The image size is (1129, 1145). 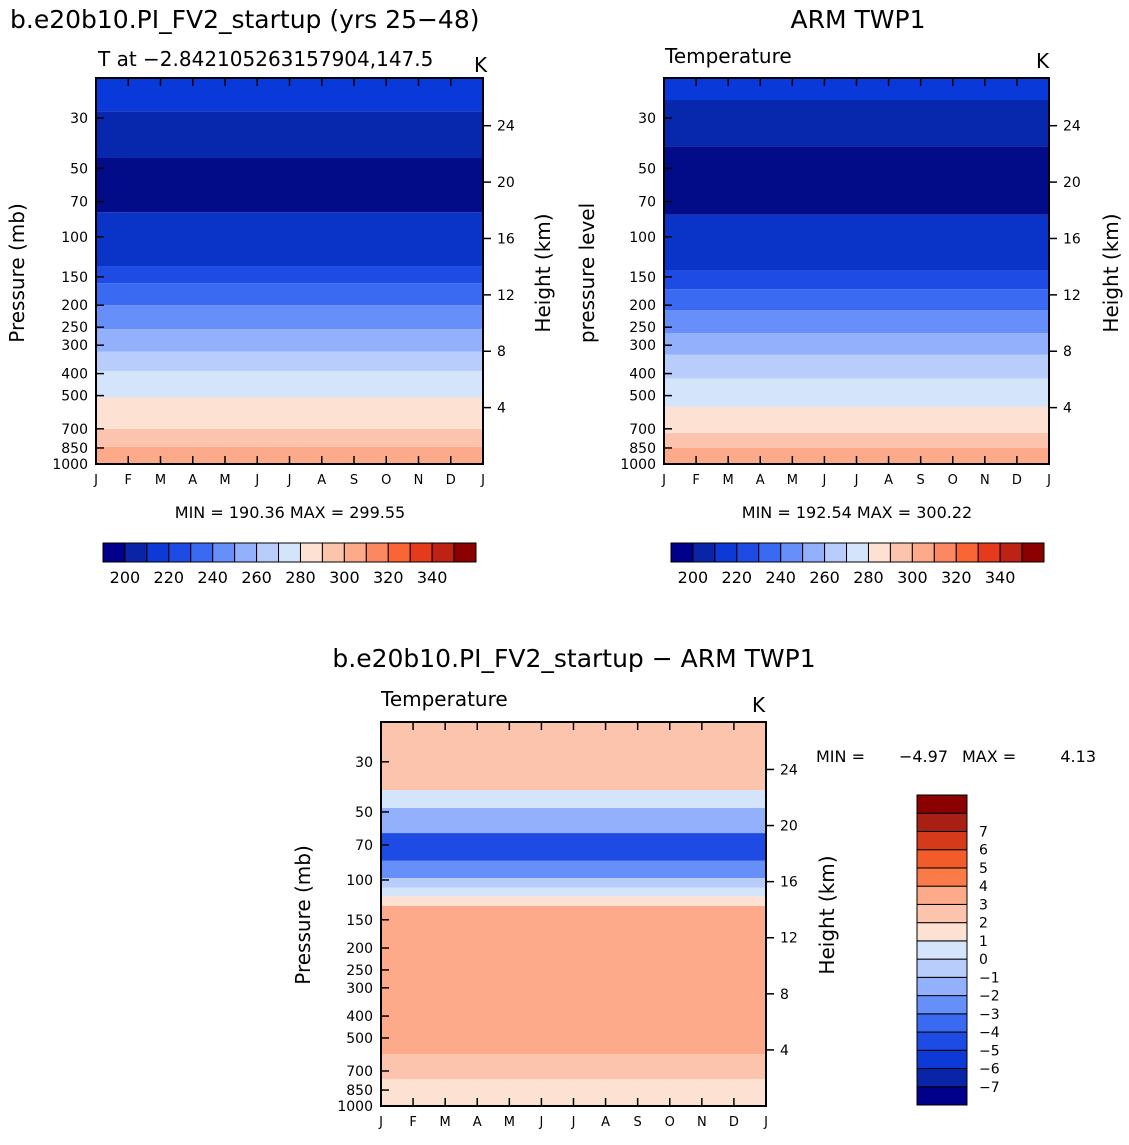 What do you see at coordinates (868, 577) in the screenshot?
I see `colorbar-label: 280` at bounding box center [868, 577].